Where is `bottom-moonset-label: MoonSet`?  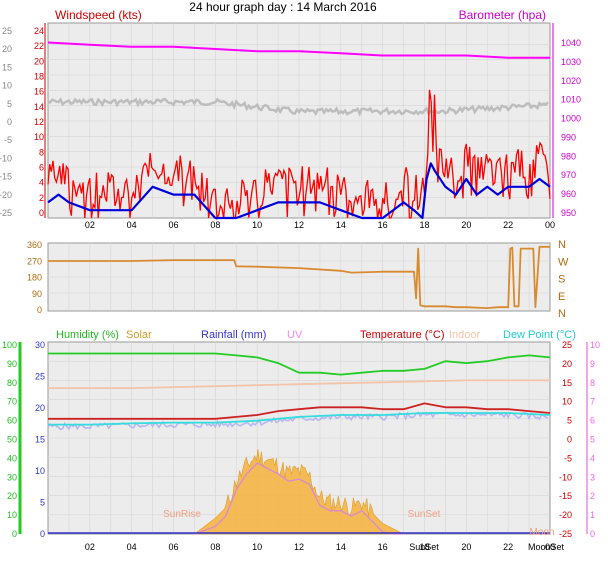
bottom-moonset-label: MoonSet is located at coordinates (546, 547).